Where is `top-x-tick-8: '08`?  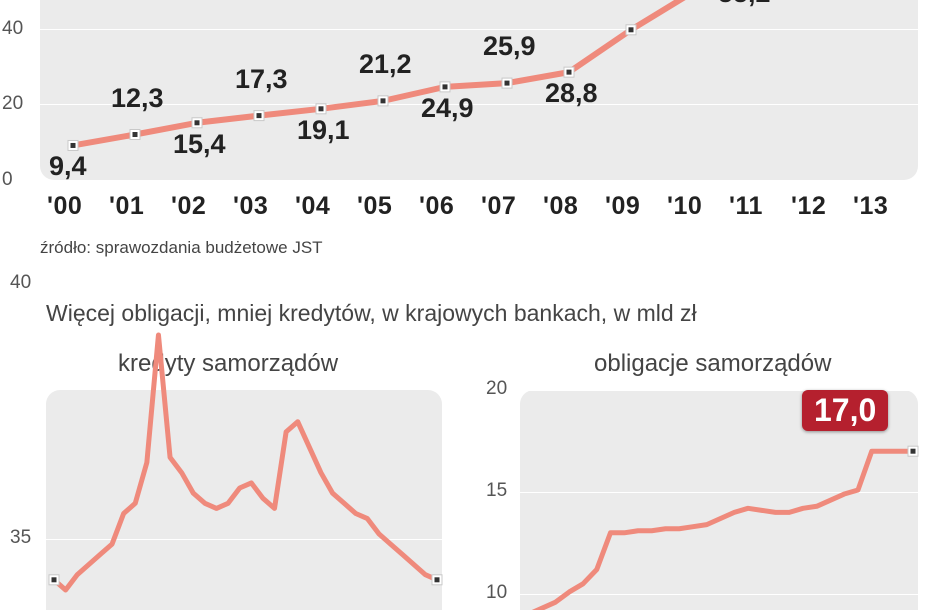
top-x-tick-8: '08 is located at coordinates (561, 206).